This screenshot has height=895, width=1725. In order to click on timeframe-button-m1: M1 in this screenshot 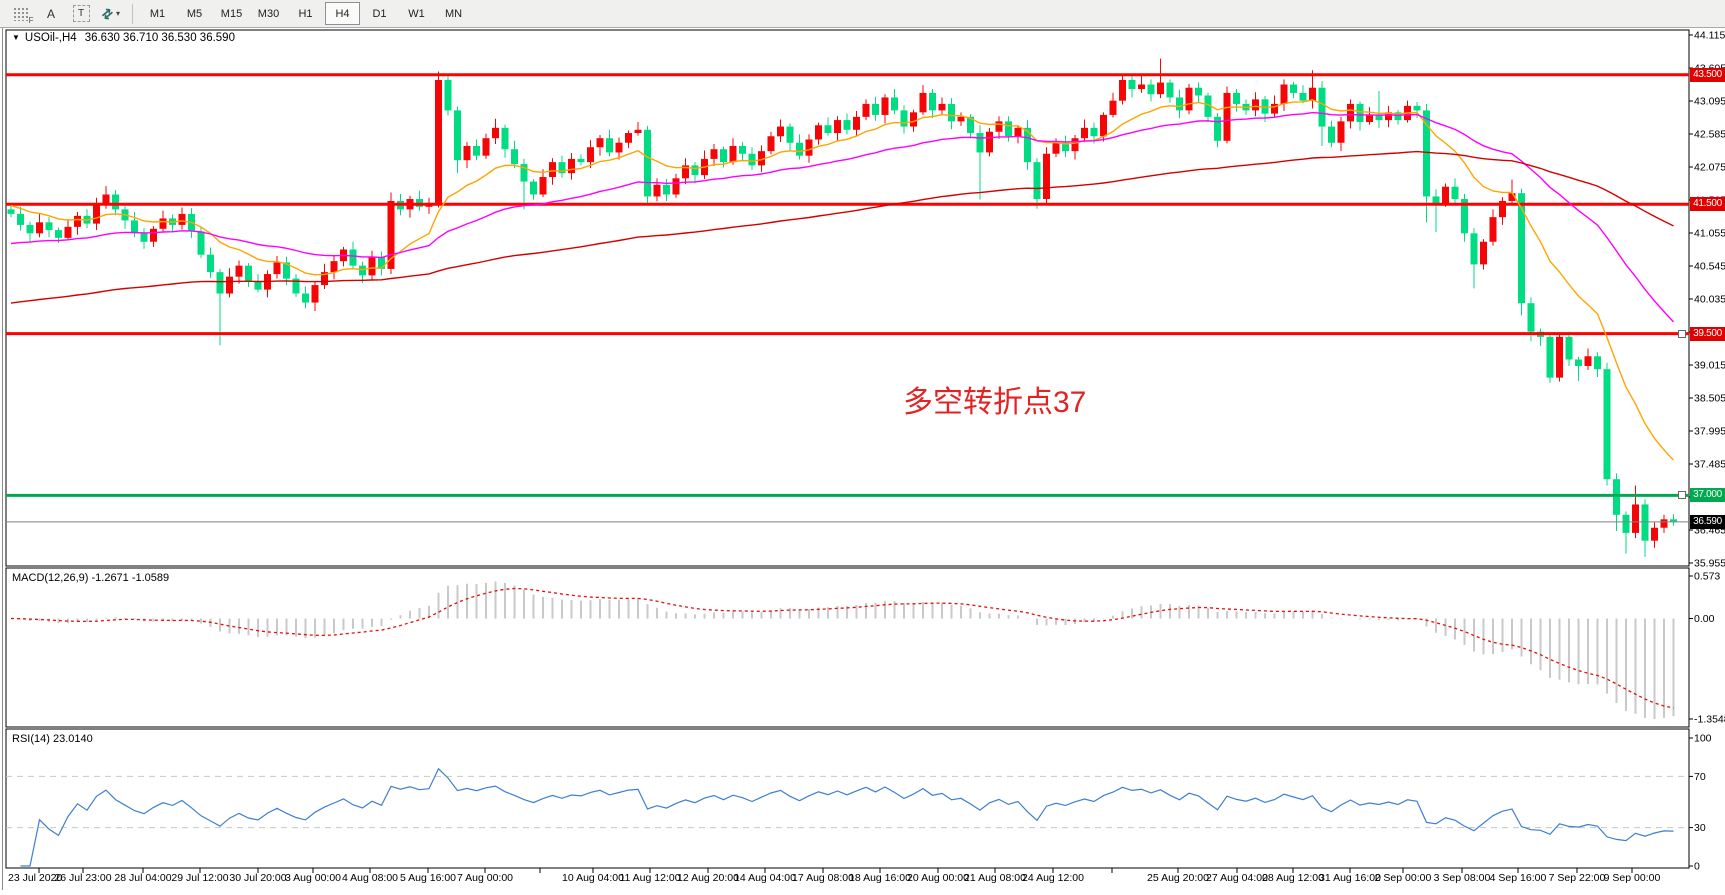, I will do `click(157, 13)`.